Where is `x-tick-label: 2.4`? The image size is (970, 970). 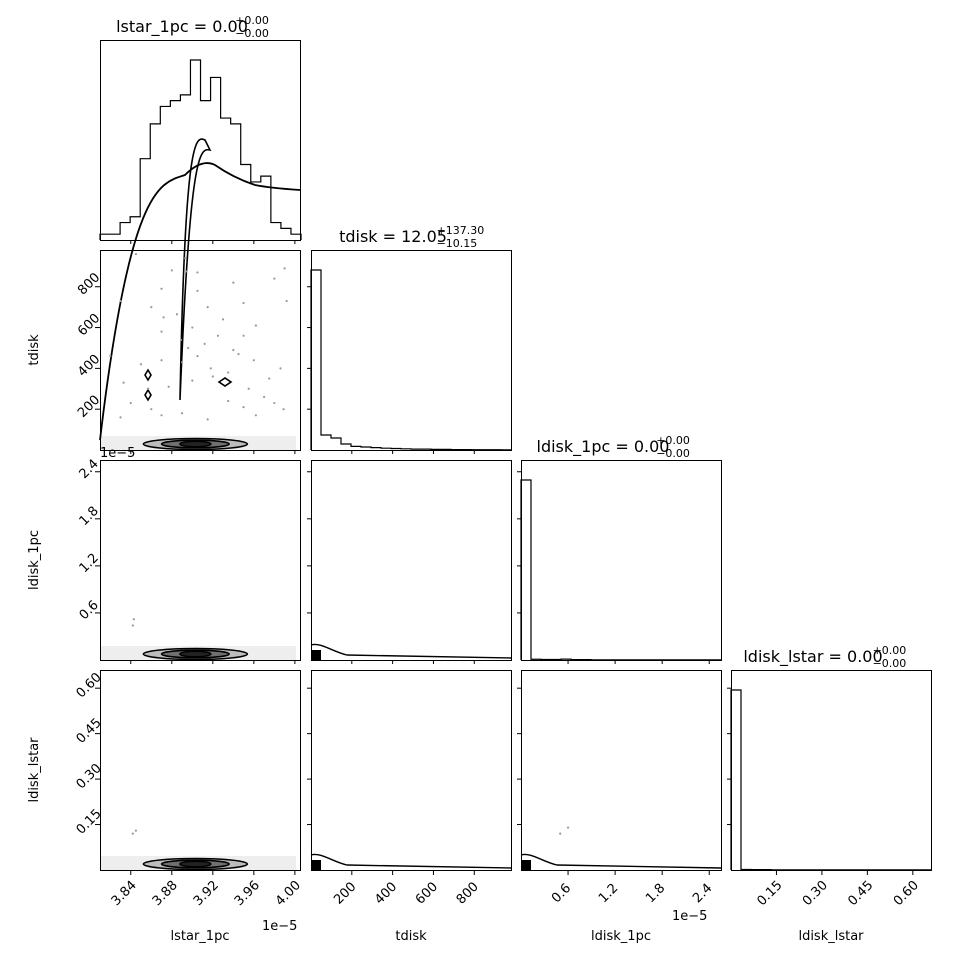 x-tick-label: 2.4 is located at coordinates (702, 893).